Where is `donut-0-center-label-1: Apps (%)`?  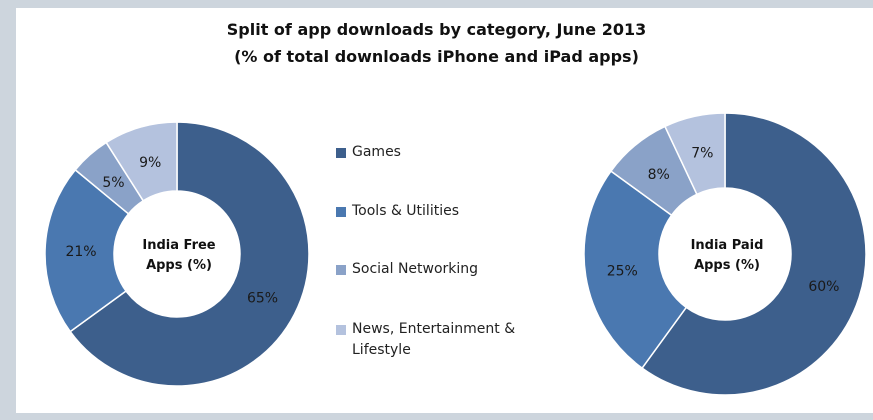
donut-0-center-label-1: Apps (%) is located at coordinates (179, 265).